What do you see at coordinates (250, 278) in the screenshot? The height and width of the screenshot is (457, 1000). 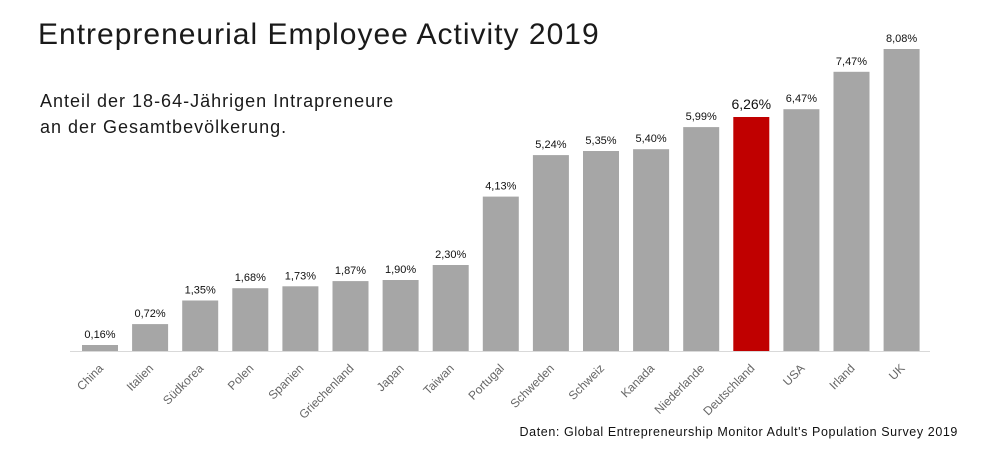 I see `value-label-polen: 1,68%` at bounding box center [250, 278].